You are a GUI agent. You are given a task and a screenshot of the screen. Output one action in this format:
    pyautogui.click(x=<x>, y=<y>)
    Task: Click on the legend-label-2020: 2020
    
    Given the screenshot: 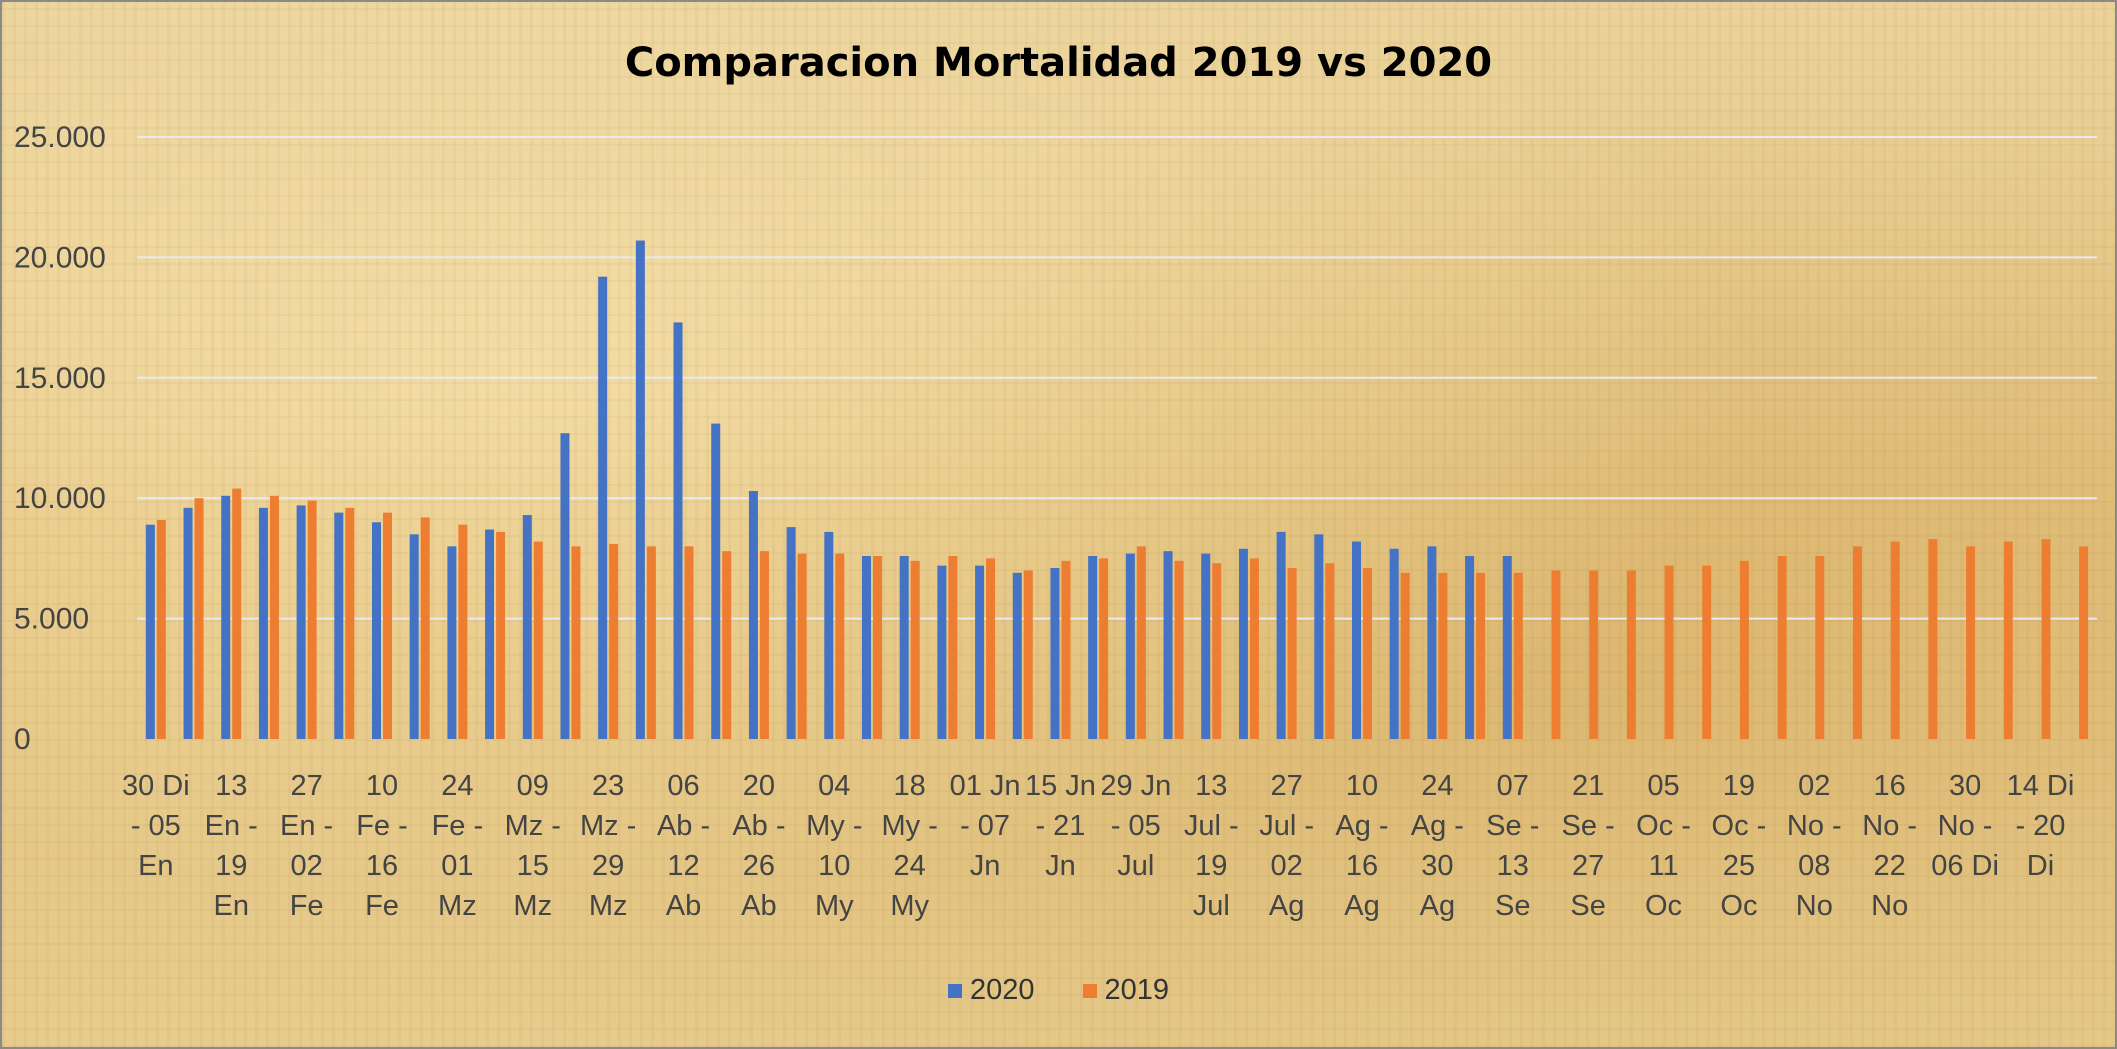 What is the action you would take?
    pyautogui.click(x=1002, y=990)
    